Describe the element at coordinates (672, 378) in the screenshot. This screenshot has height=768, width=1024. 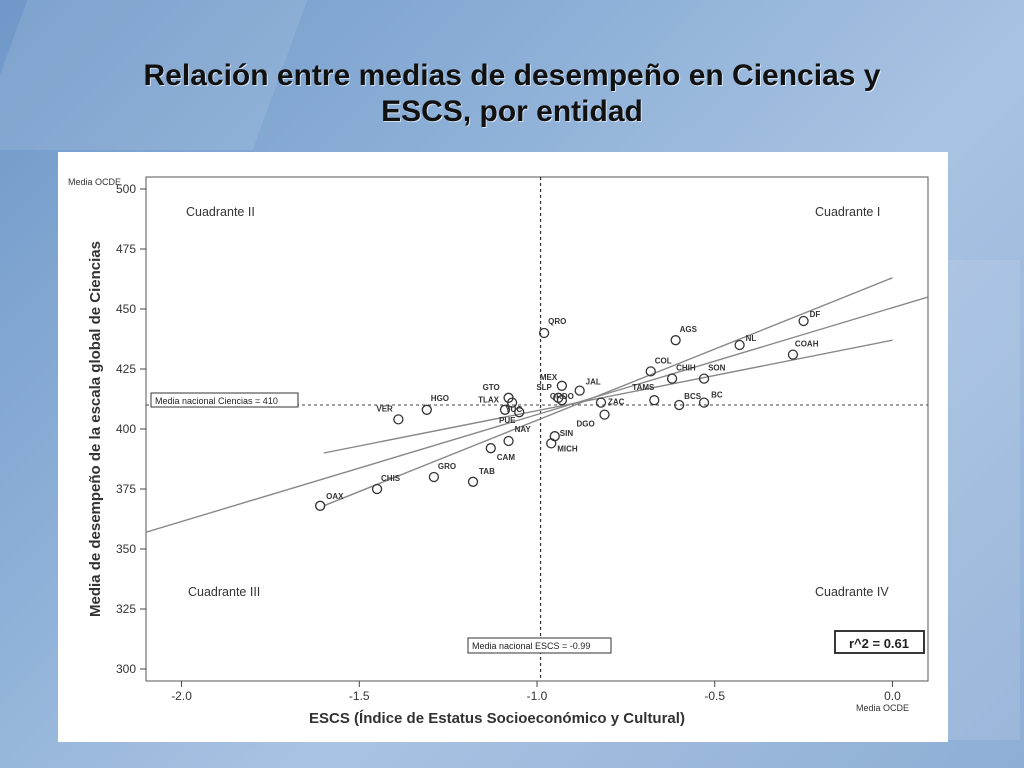
I see `point-chih` at that location.